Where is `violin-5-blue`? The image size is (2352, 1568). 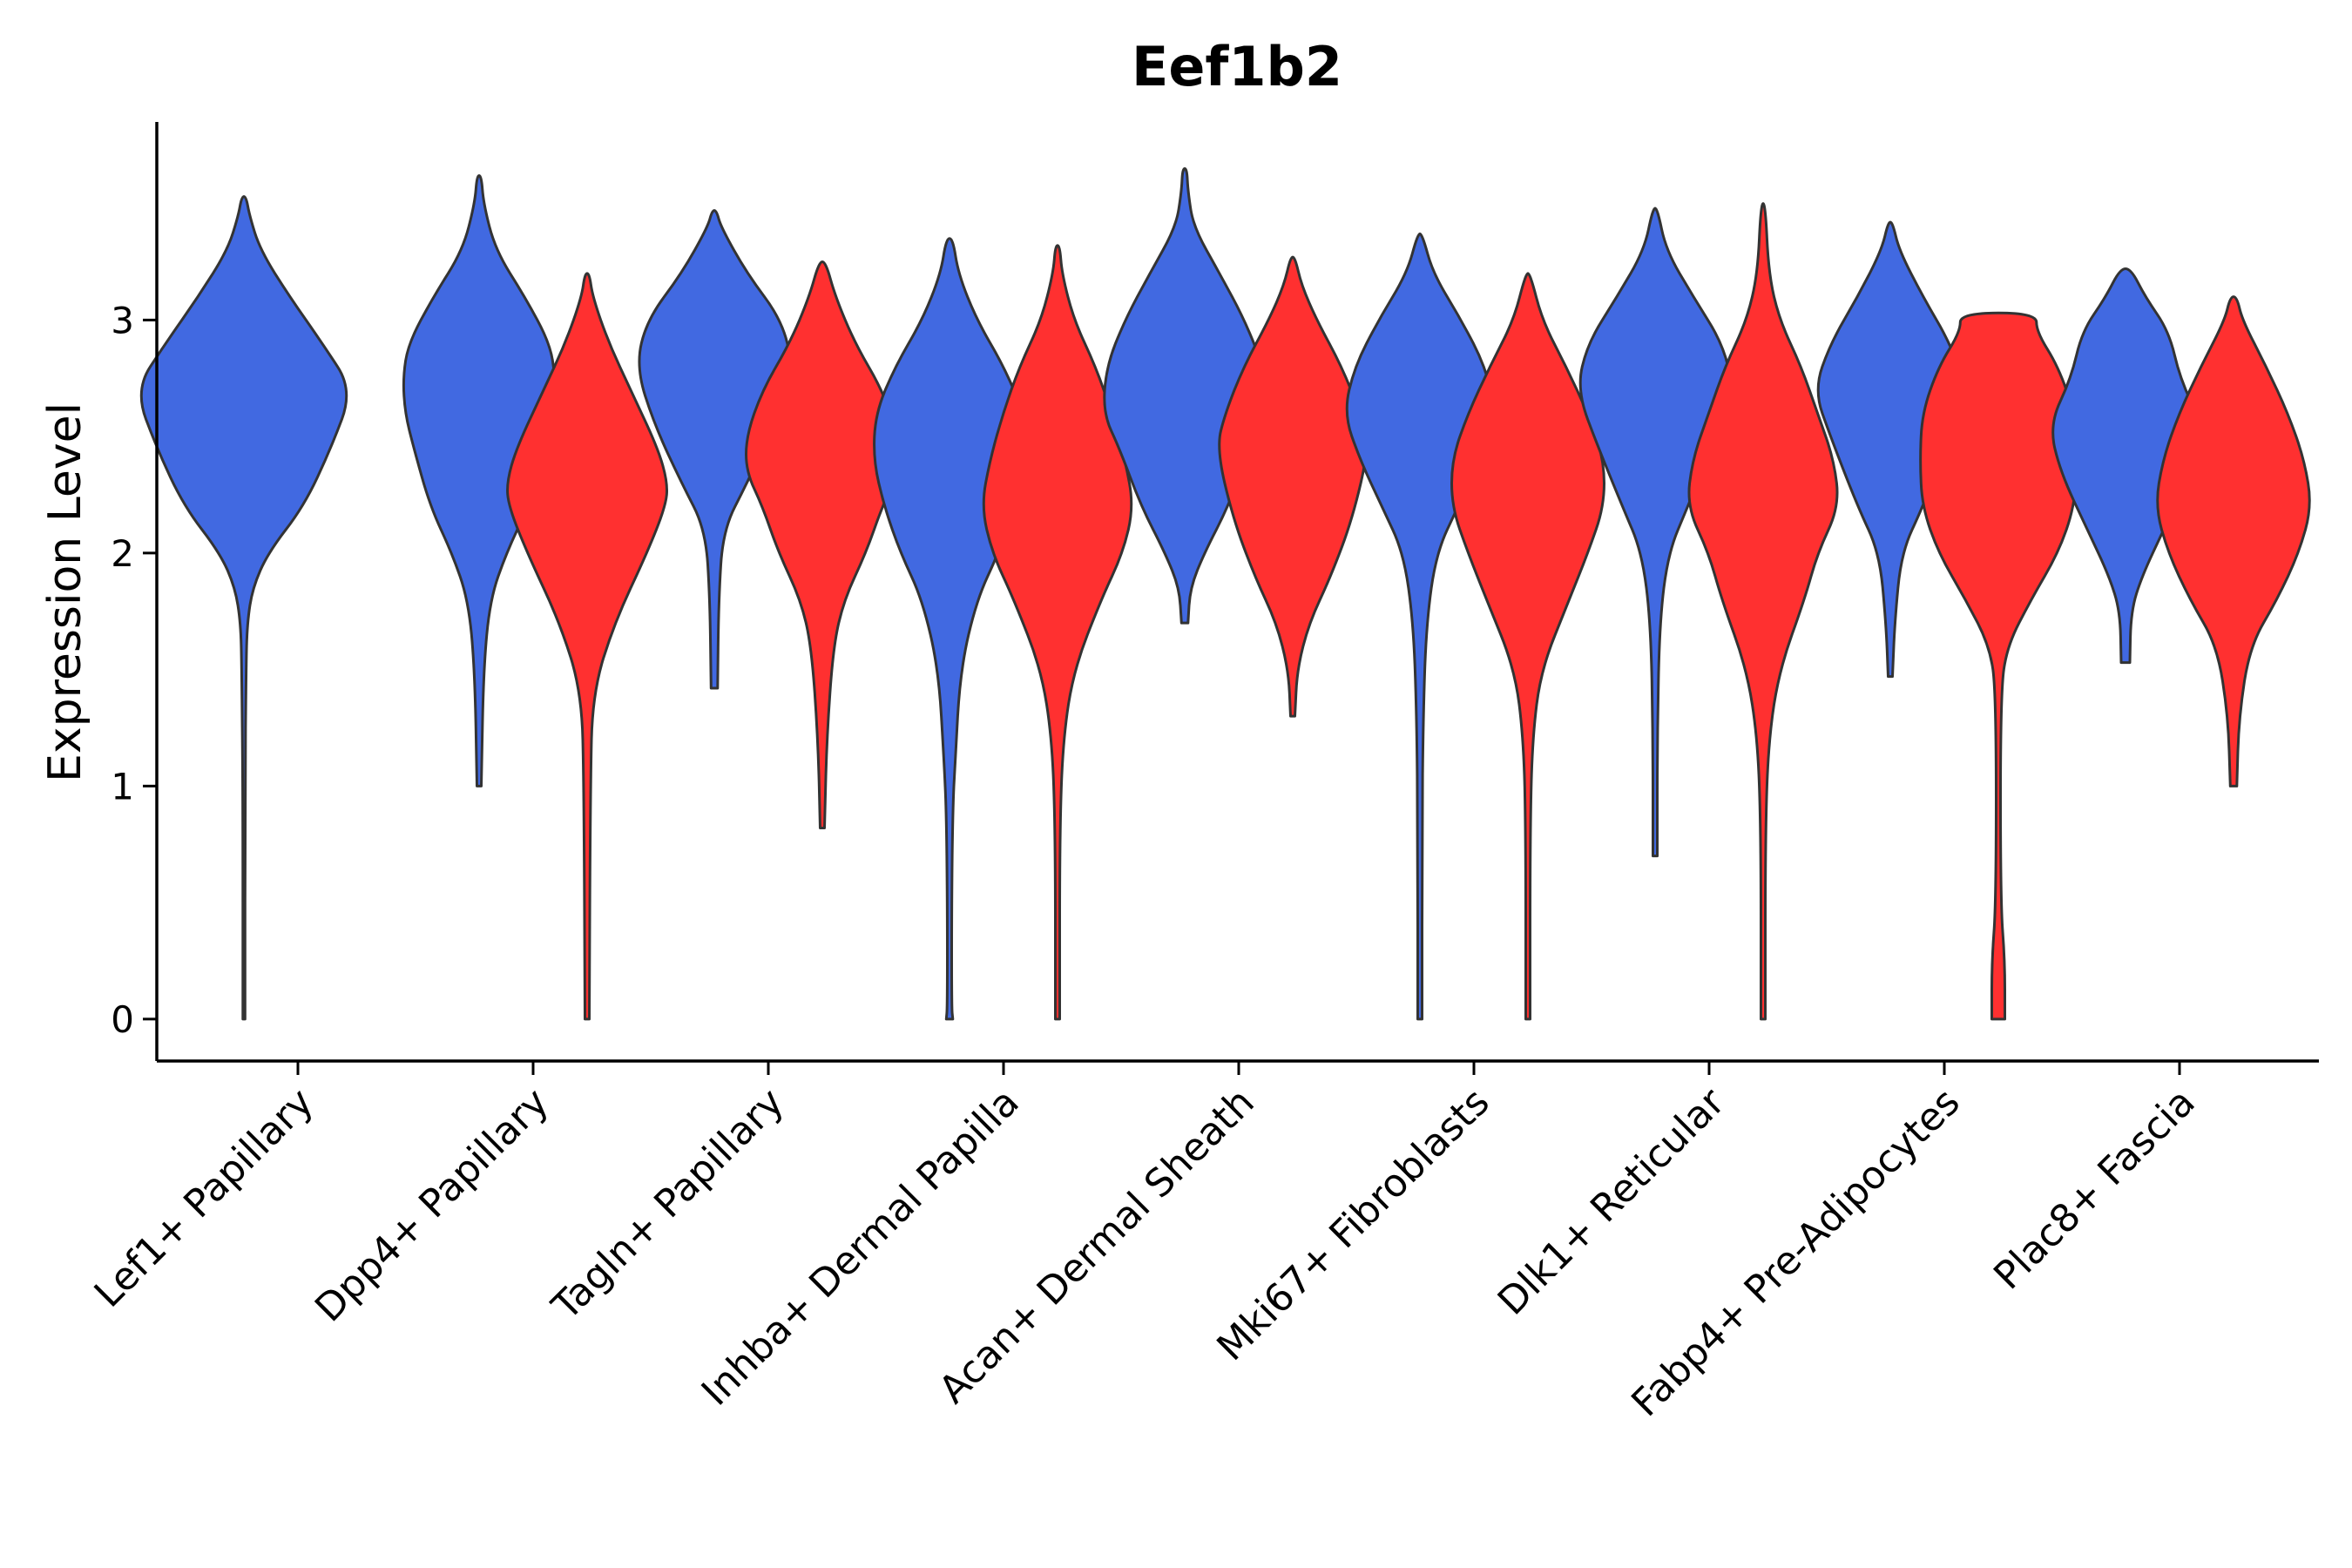
violin-5-blue is located at coordinates (1420, 626).